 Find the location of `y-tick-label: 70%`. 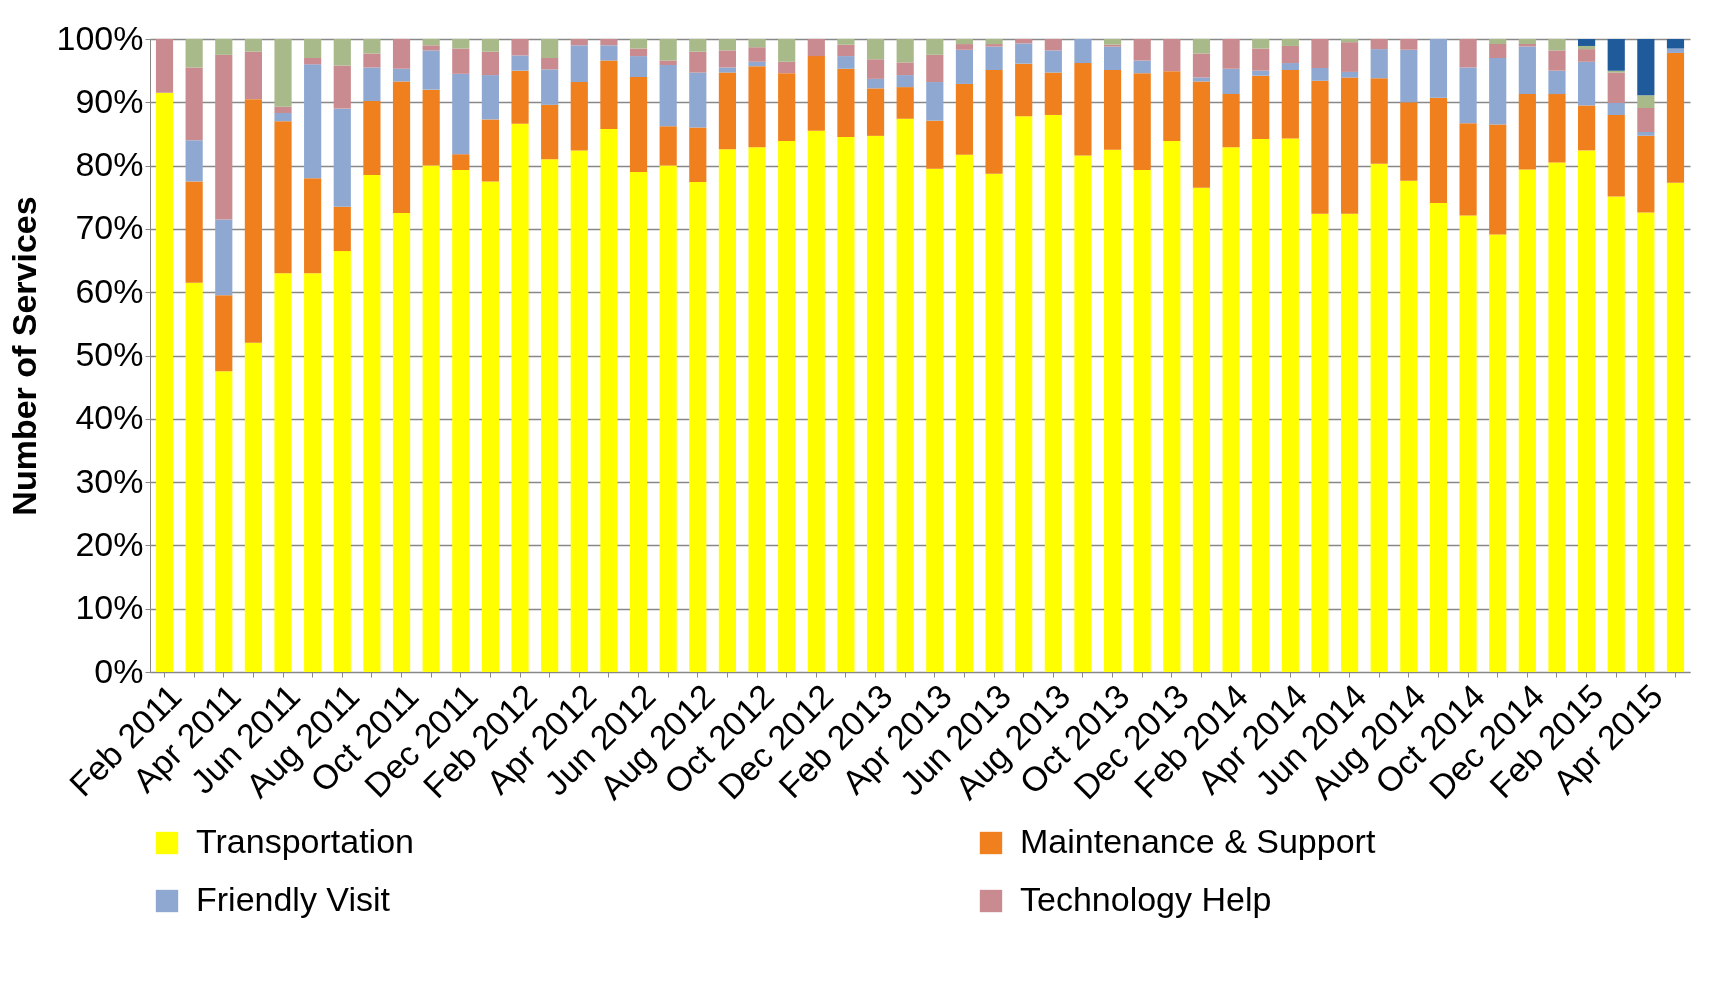

y-tick-label: 70% is located at coordinates (109, 227).